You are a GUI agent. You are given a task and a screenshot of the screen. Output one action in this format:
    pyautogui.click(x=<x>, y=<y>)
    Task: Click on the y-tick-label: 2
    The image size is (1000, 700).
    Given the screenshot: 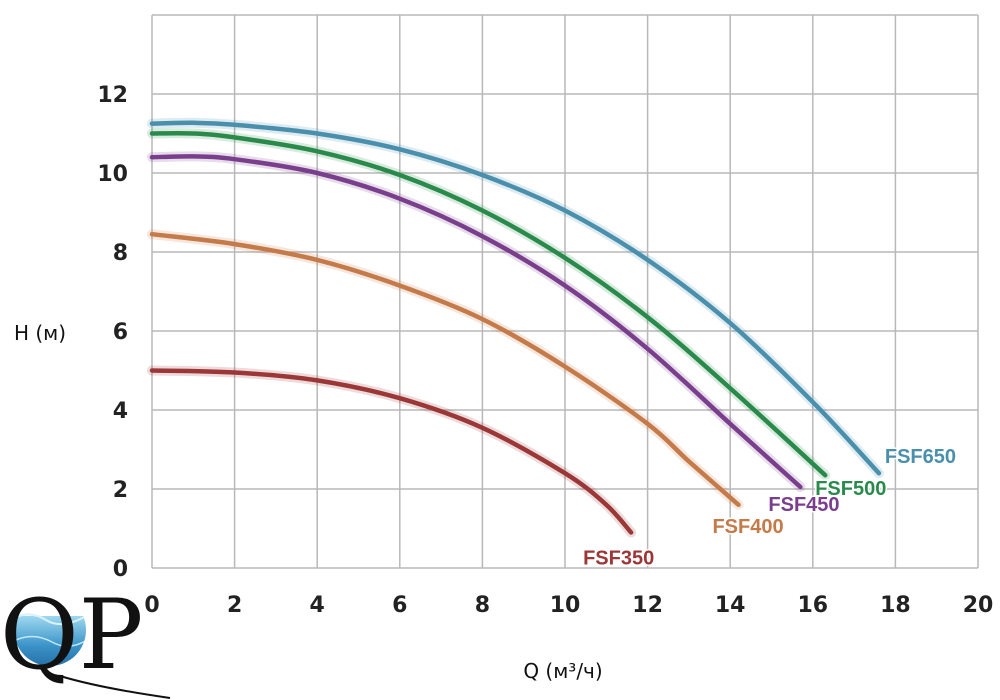 What is the action you would take?
    pyautogui.click(x=120, y=490)
    